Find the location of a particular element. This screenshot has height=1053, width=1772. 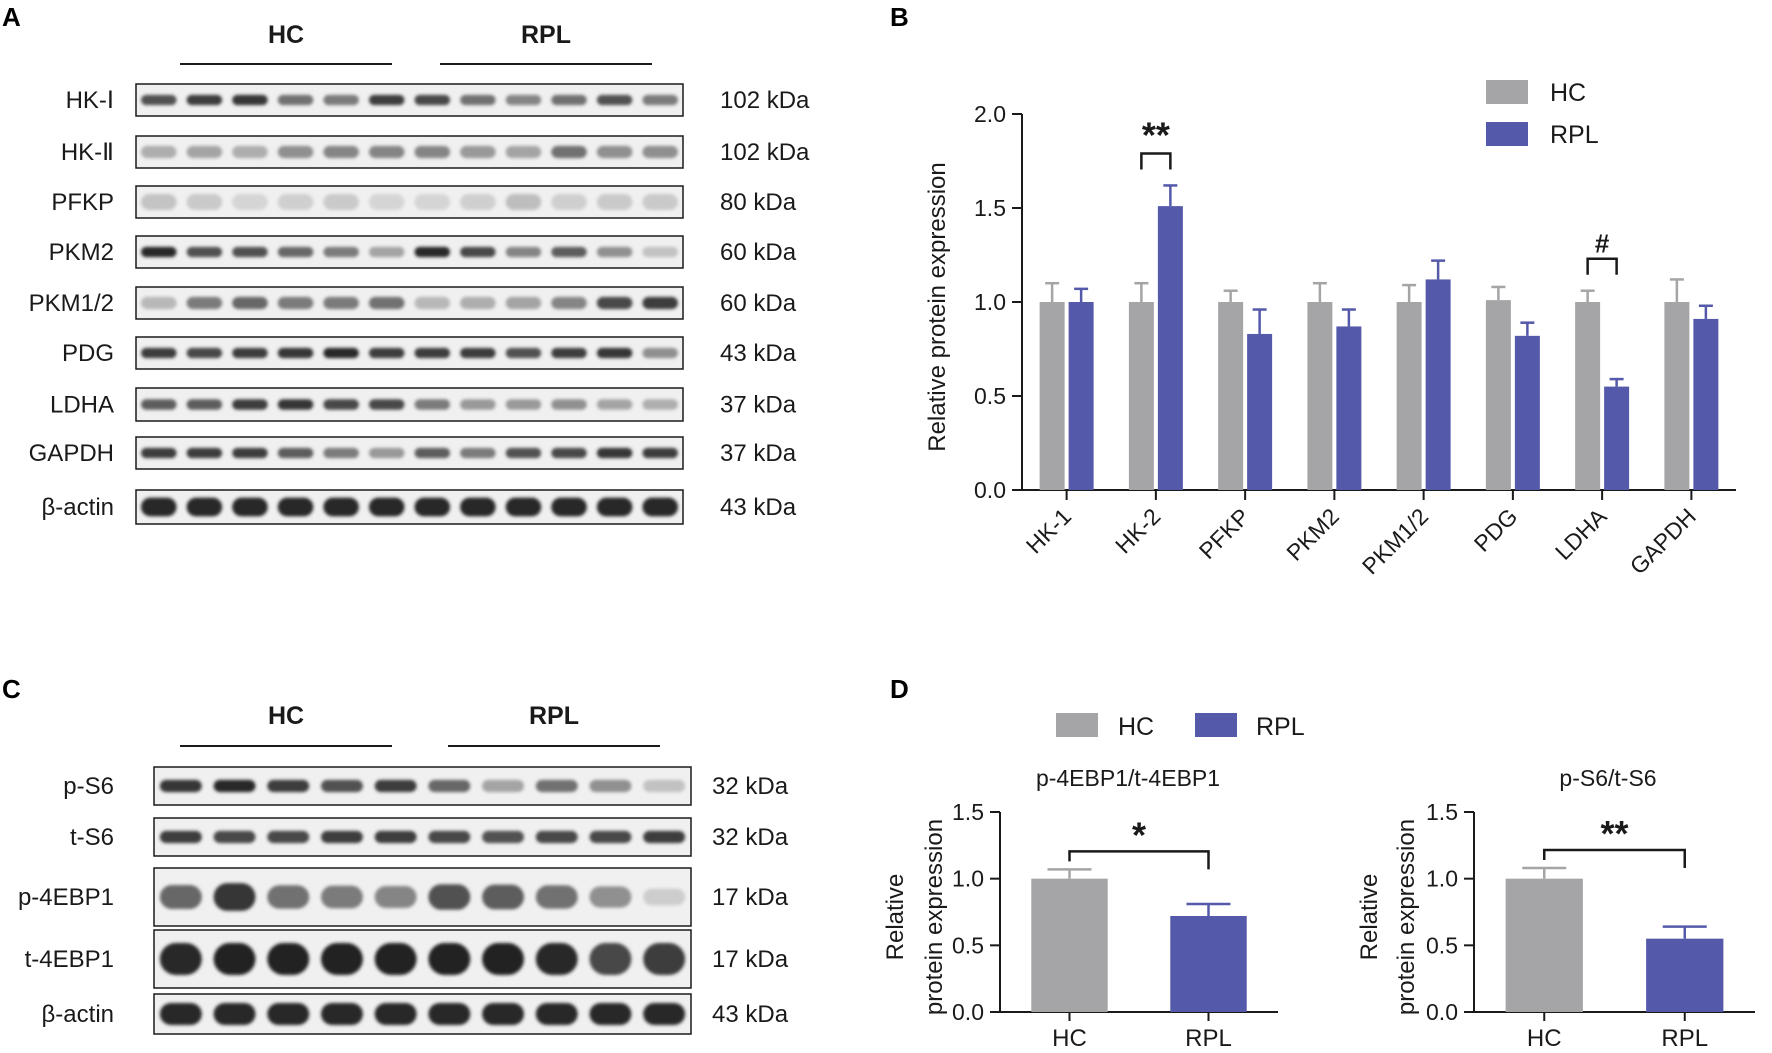

blot-size-label: 32 kDa is located at coordinates (750, 837).